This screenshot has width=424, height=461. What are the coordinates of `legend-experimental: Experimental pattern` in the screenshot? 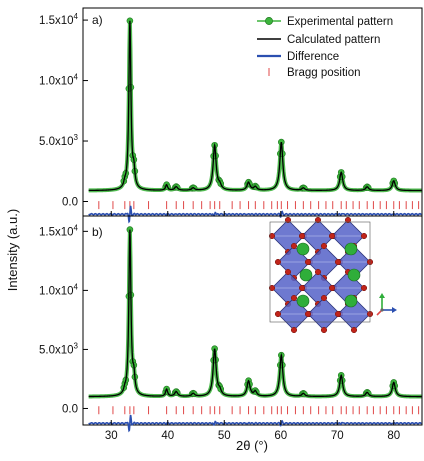 It's located at (325, 22).